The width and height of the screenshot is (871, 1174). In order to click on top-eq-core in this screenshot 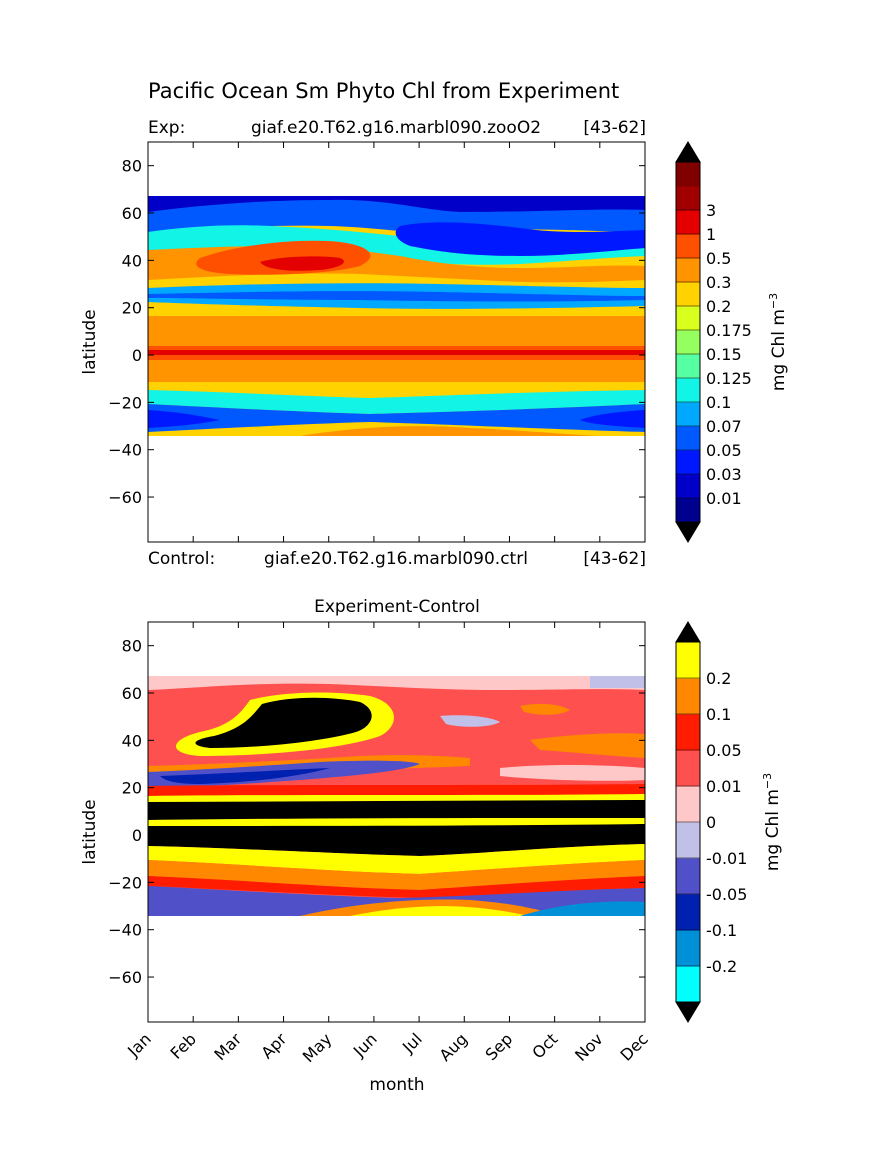, I will do `click(396, 352)`.